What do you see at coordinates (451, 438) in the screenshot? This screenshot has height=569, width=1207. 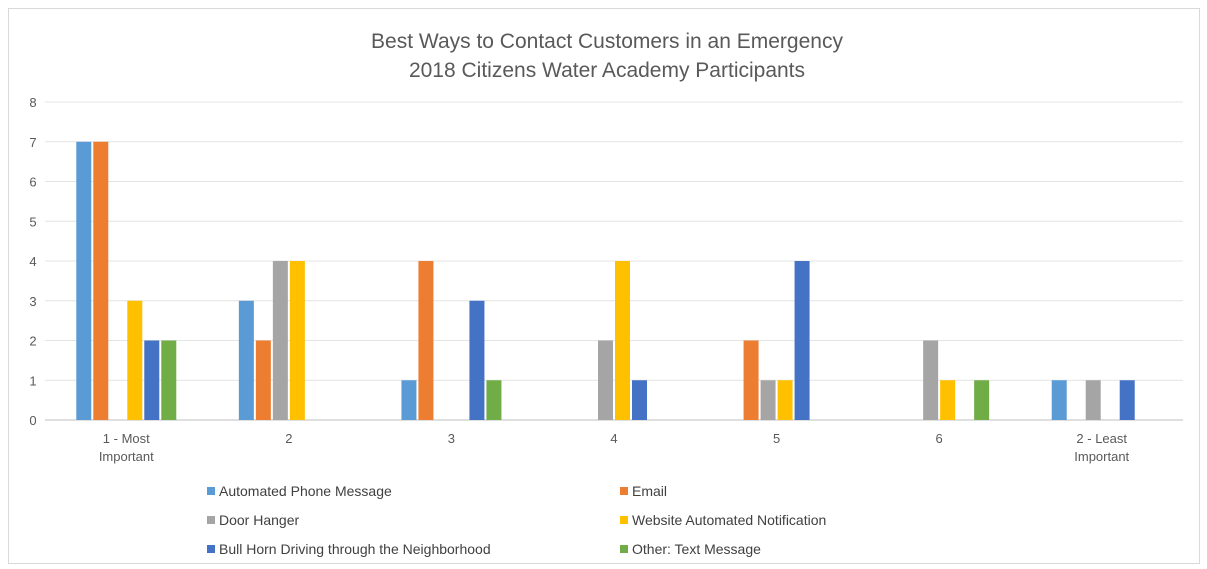 I see `x-tick-label: 3` at bounding box center [451, 438].